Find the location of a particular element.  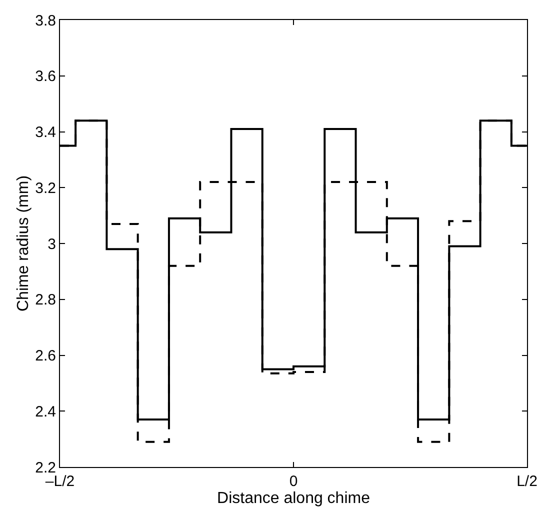

y-tick-label: 3.6 is located at coordinates (45, 77).